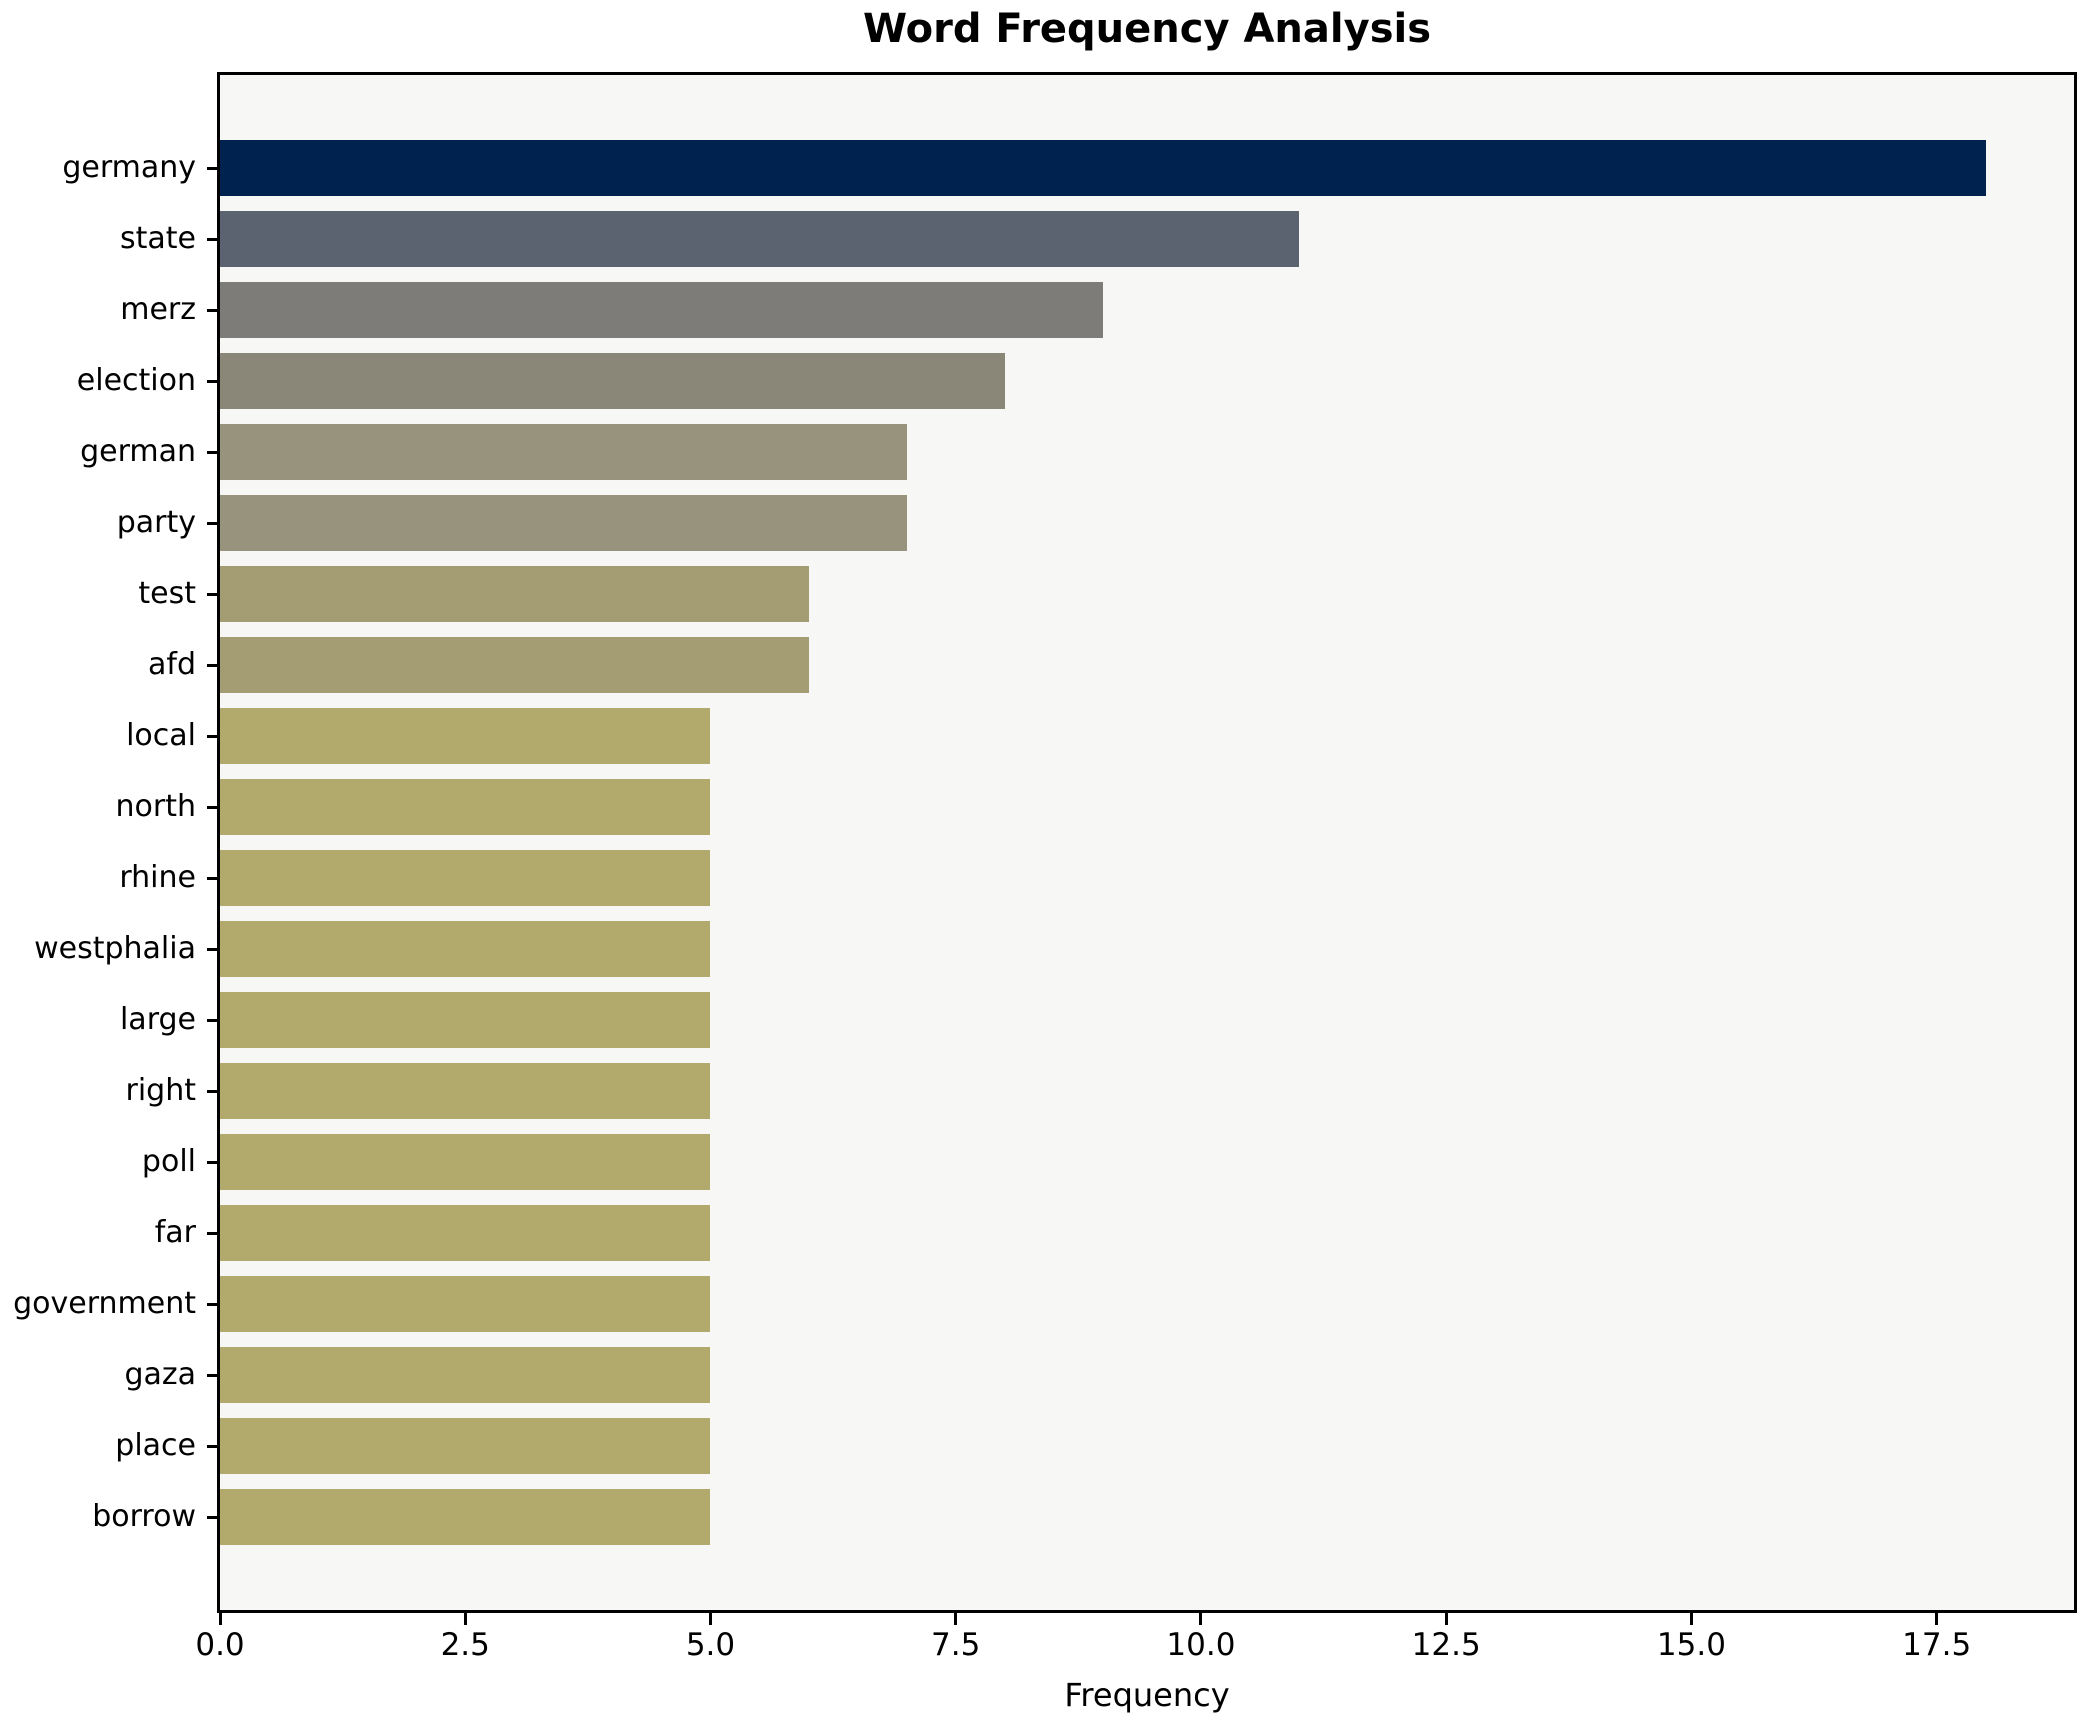 The width and height of the screenshot is (2095, 1722). I want to click on y-tick-label-large: large, so click(157, 1019).